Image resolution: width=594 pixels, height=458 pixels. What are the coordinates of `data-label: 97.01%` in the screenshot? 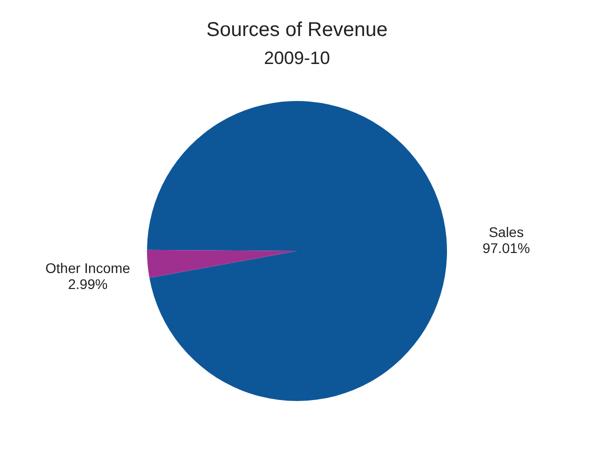 It's located at (506, 248).